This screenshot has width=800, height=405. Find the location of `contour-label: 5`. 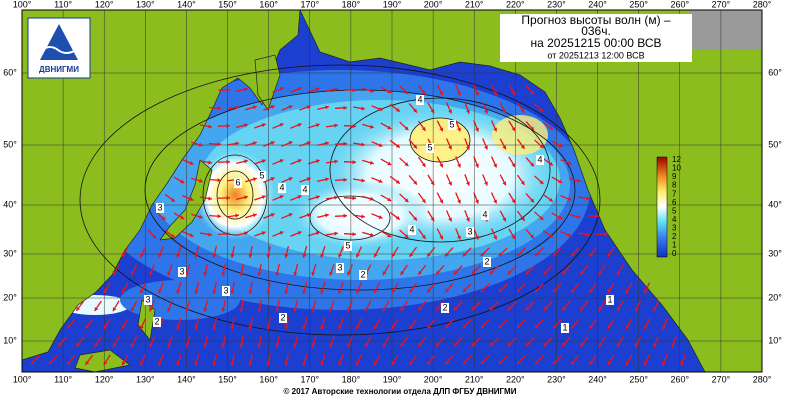

contour-label: 5 is located at coordinates (347, 245).